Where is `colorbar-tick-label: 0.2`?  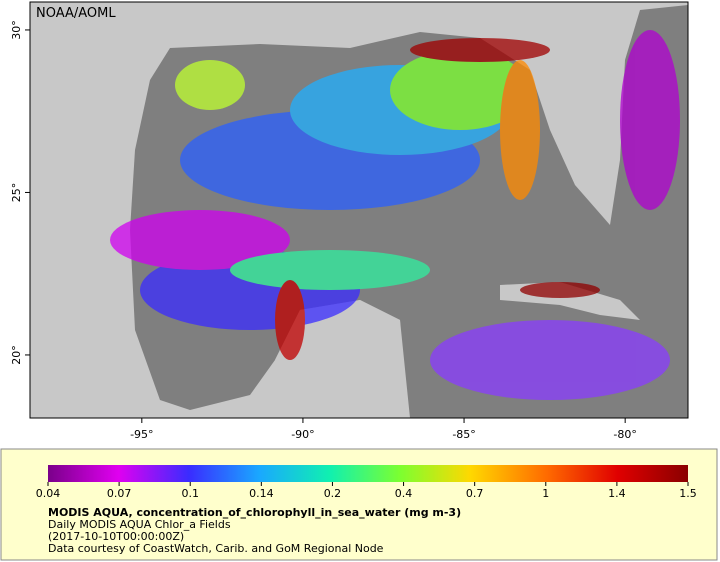
colorbar-tick-label: 0.2 is located at coordinates (333, 493).